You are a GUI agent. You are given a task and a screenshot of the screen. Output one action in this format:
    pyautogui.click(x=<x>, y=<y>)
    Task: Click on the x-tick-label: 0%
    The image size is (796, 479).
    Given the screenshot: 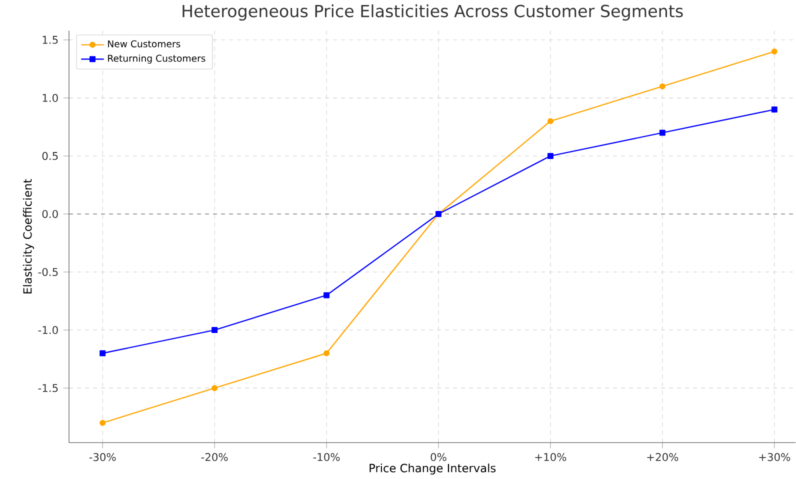 What is the action you would take?
    pyautogui.click(x=438, y=457)
    